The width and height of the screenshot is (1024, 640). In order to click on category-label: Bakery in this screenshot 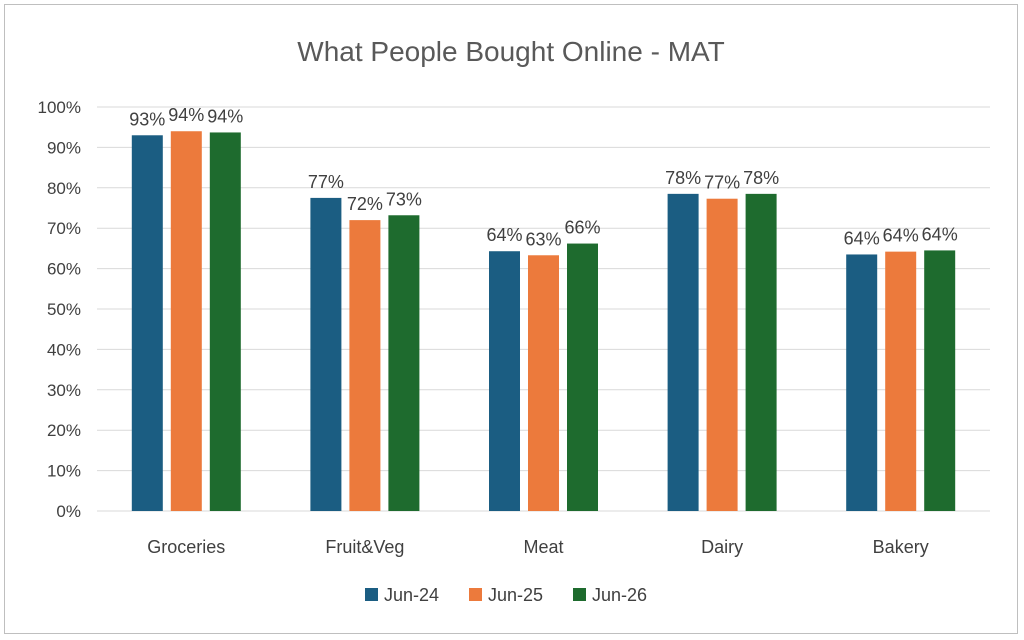, I will do `click(901, 547)`.